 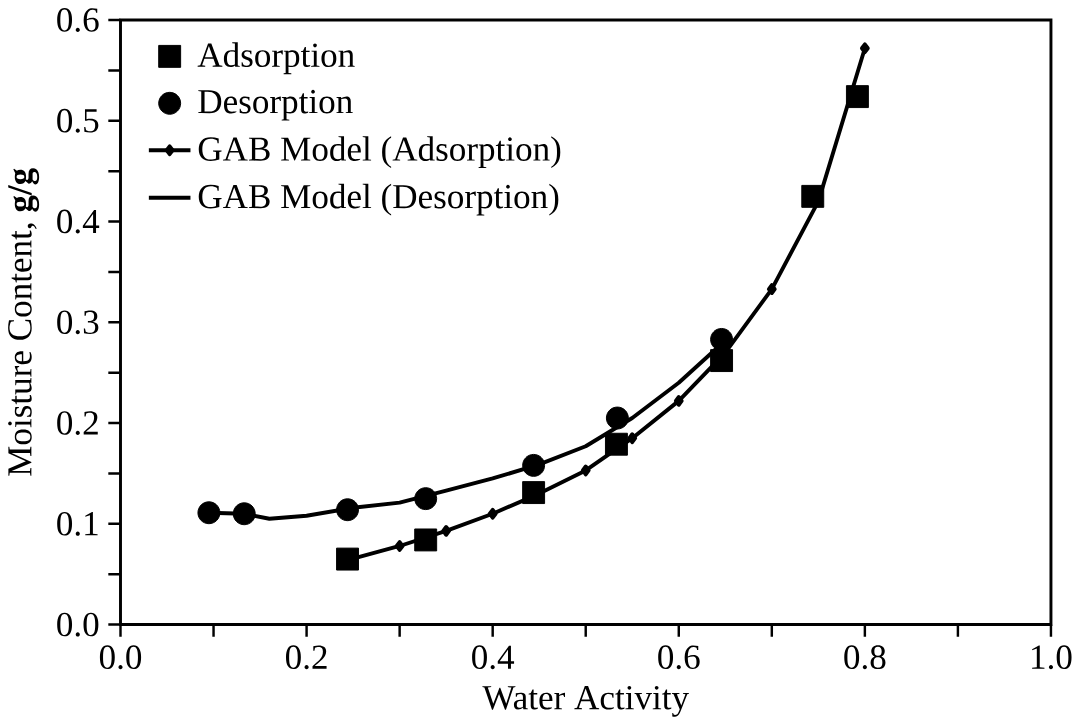 I want to click on legend-label: GAB Model (Desorption), so click(x=378, y=199).